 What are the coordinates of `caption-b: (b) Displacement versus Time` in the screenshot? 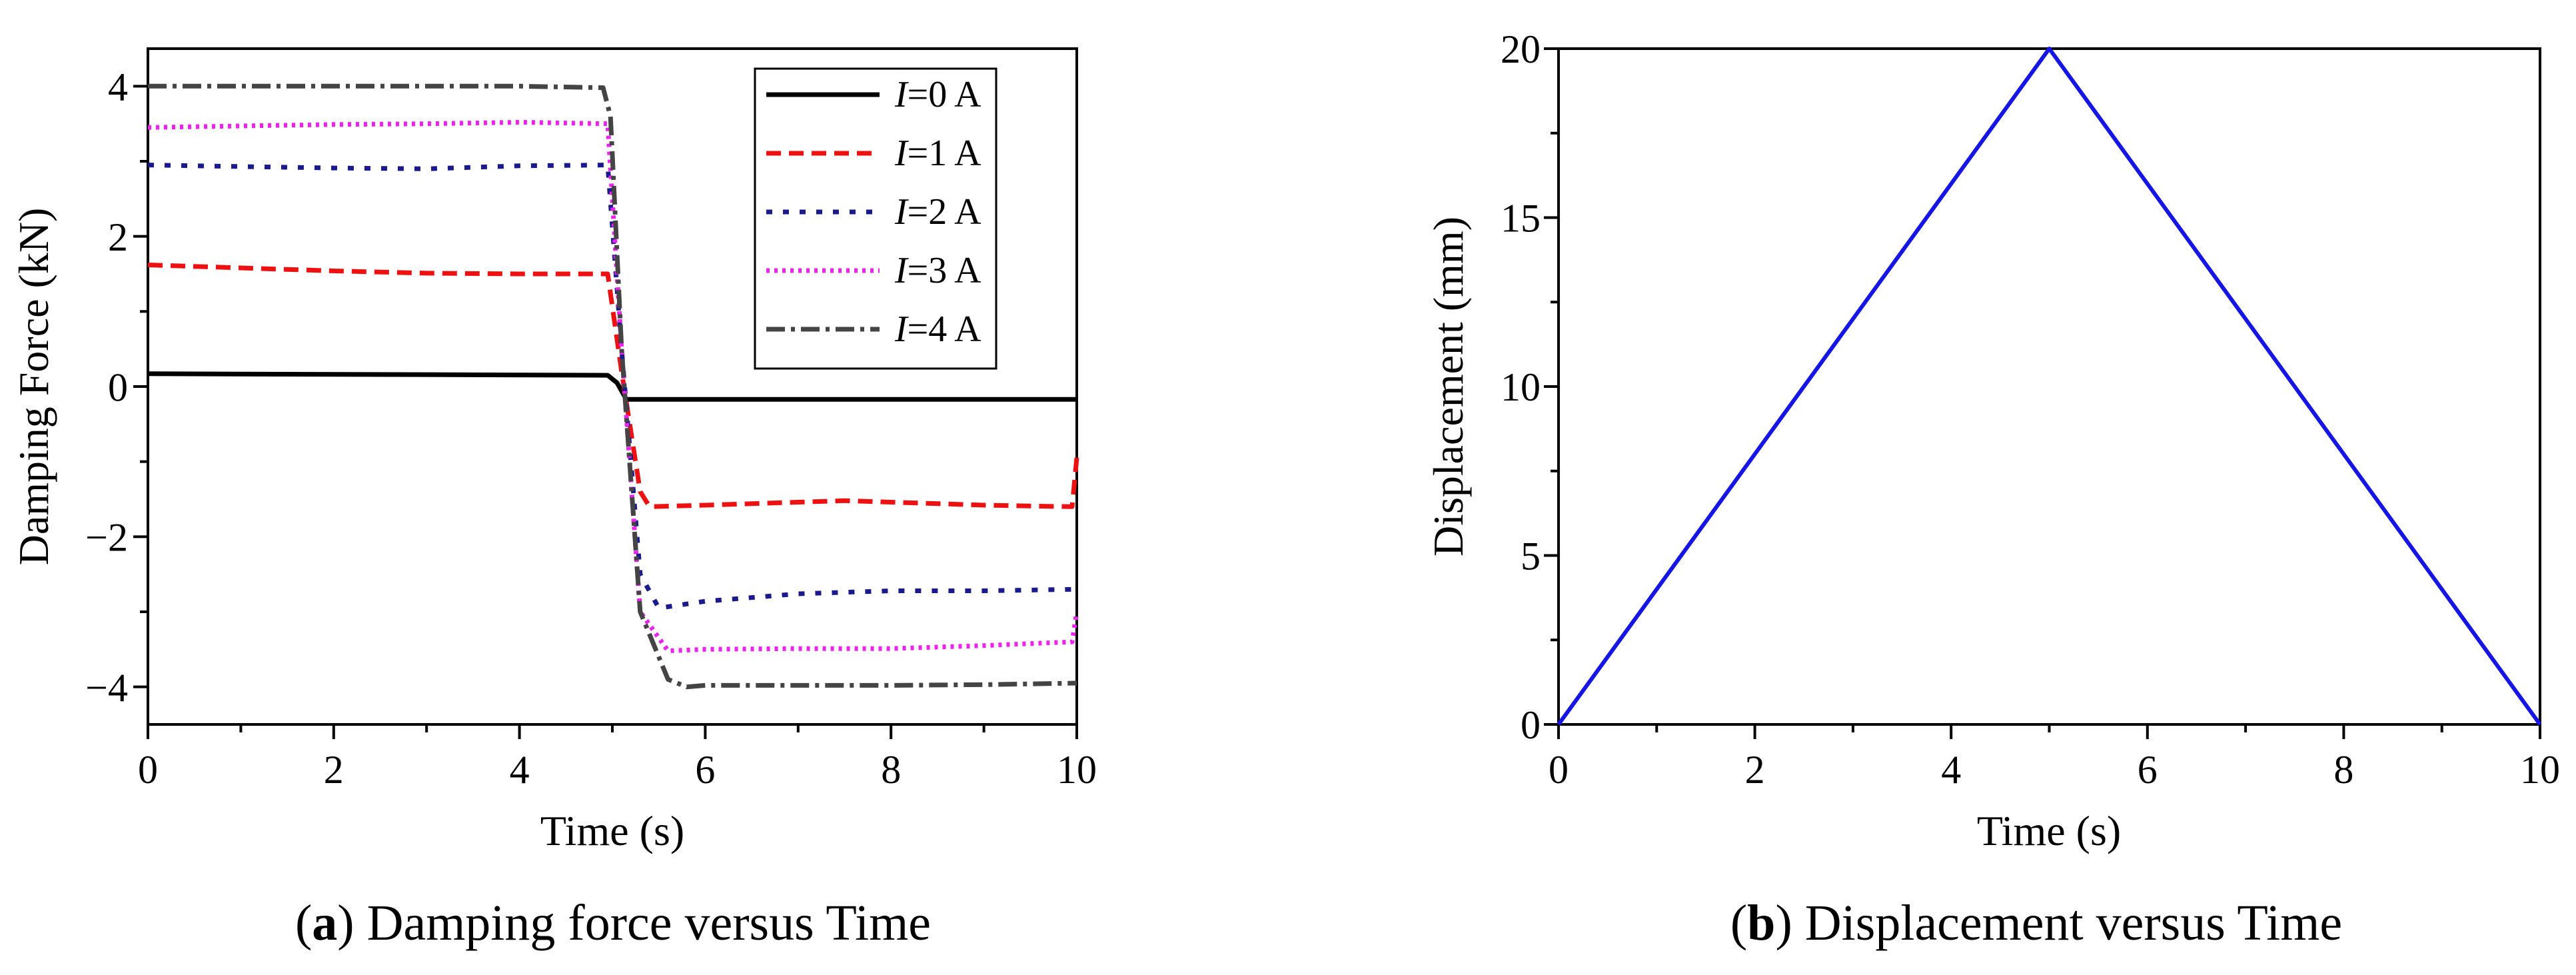 It's located at (2036, 923).